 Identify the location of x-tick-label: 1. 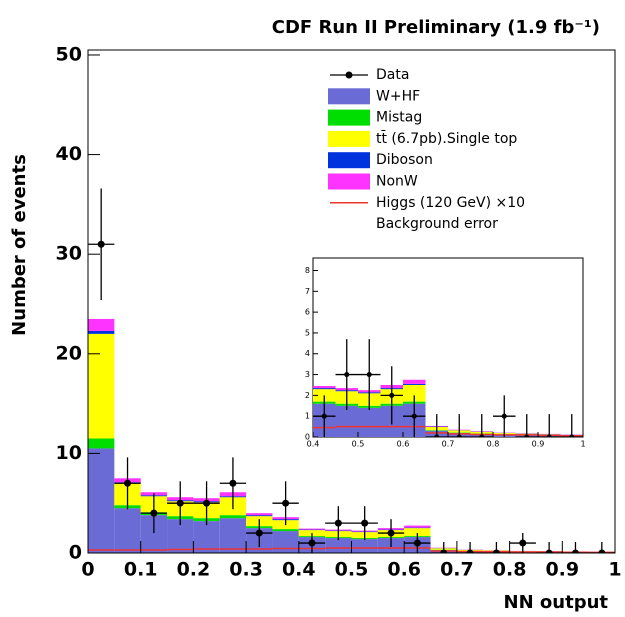
(582, 444).